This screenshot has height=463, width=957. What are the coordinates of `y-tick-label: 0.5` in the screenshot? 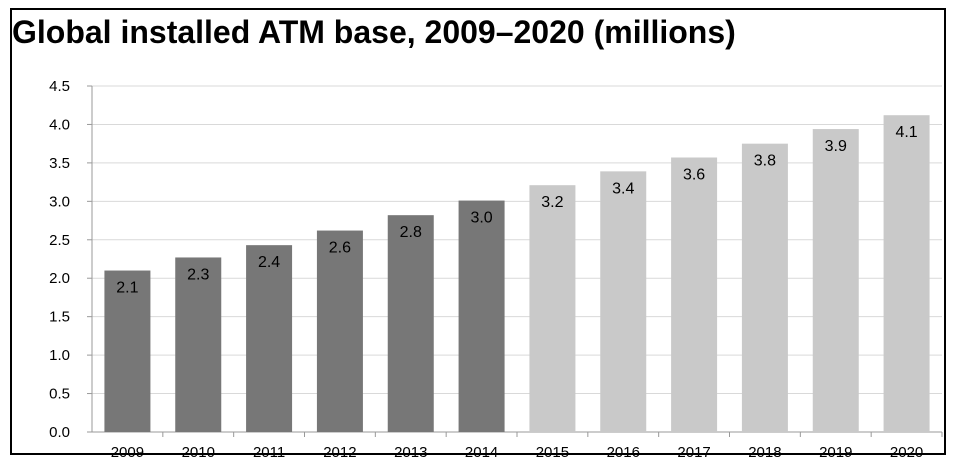 It's located at (59, 394).